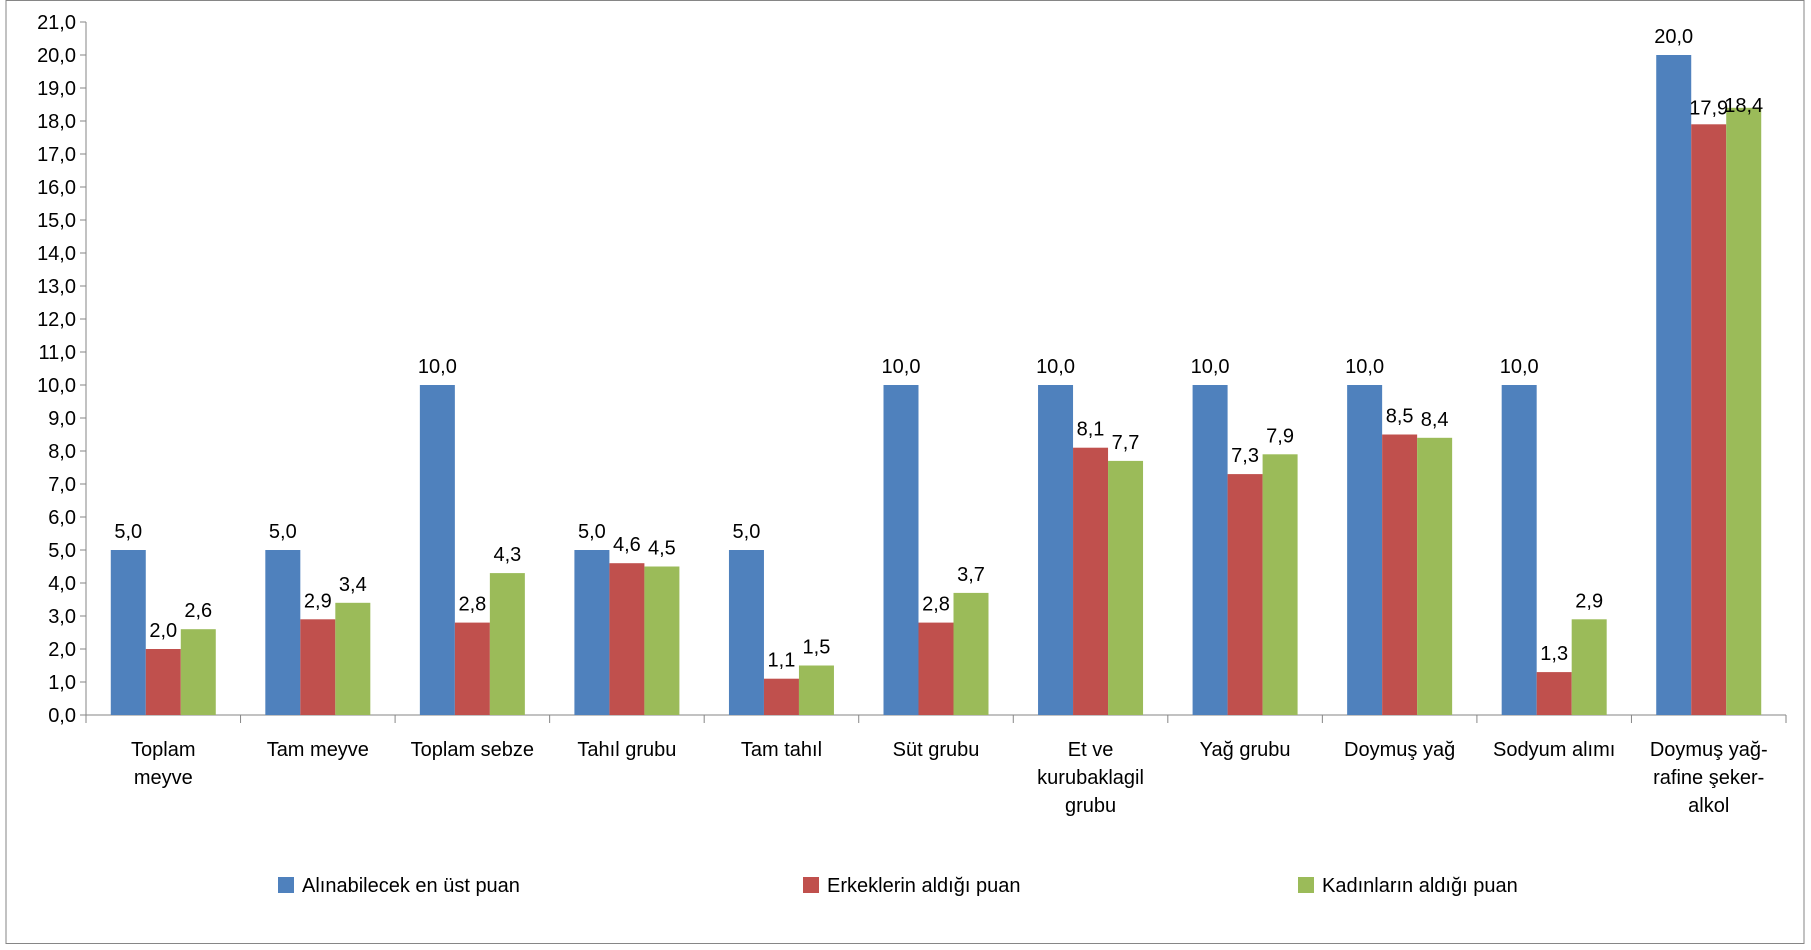 This screenshot has width=1811, height=950. Describe the element at coordinates (62, 683) in the screenshot. I see `y-tick-label: 1,0` at that location.